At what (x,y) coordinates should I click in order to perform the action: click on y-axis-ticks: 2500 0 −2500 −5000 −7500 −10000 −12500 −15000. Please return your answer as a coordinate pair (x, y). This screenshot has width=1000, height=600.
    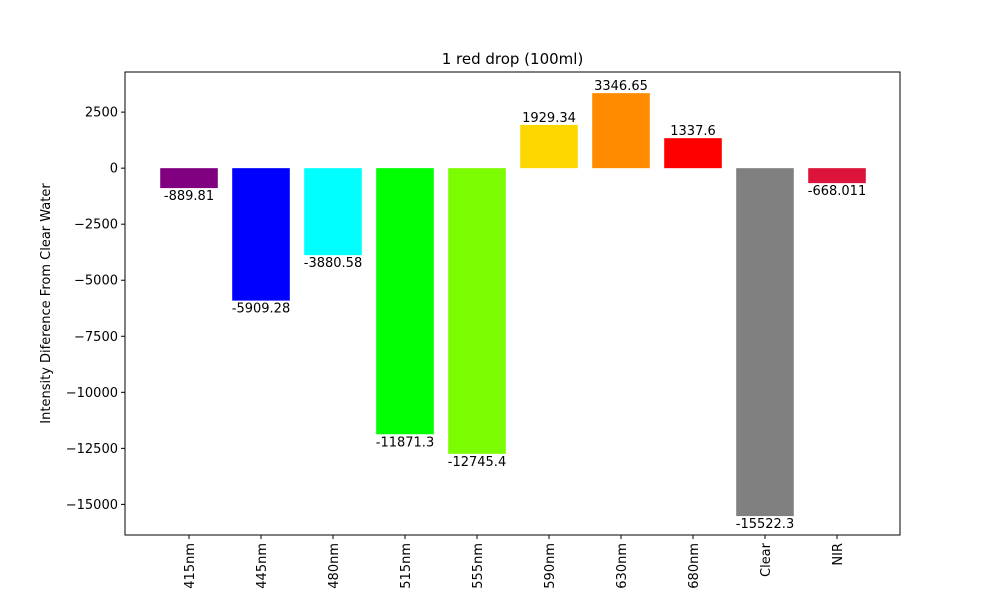
    Looking at the image, I should click on (95, 309).